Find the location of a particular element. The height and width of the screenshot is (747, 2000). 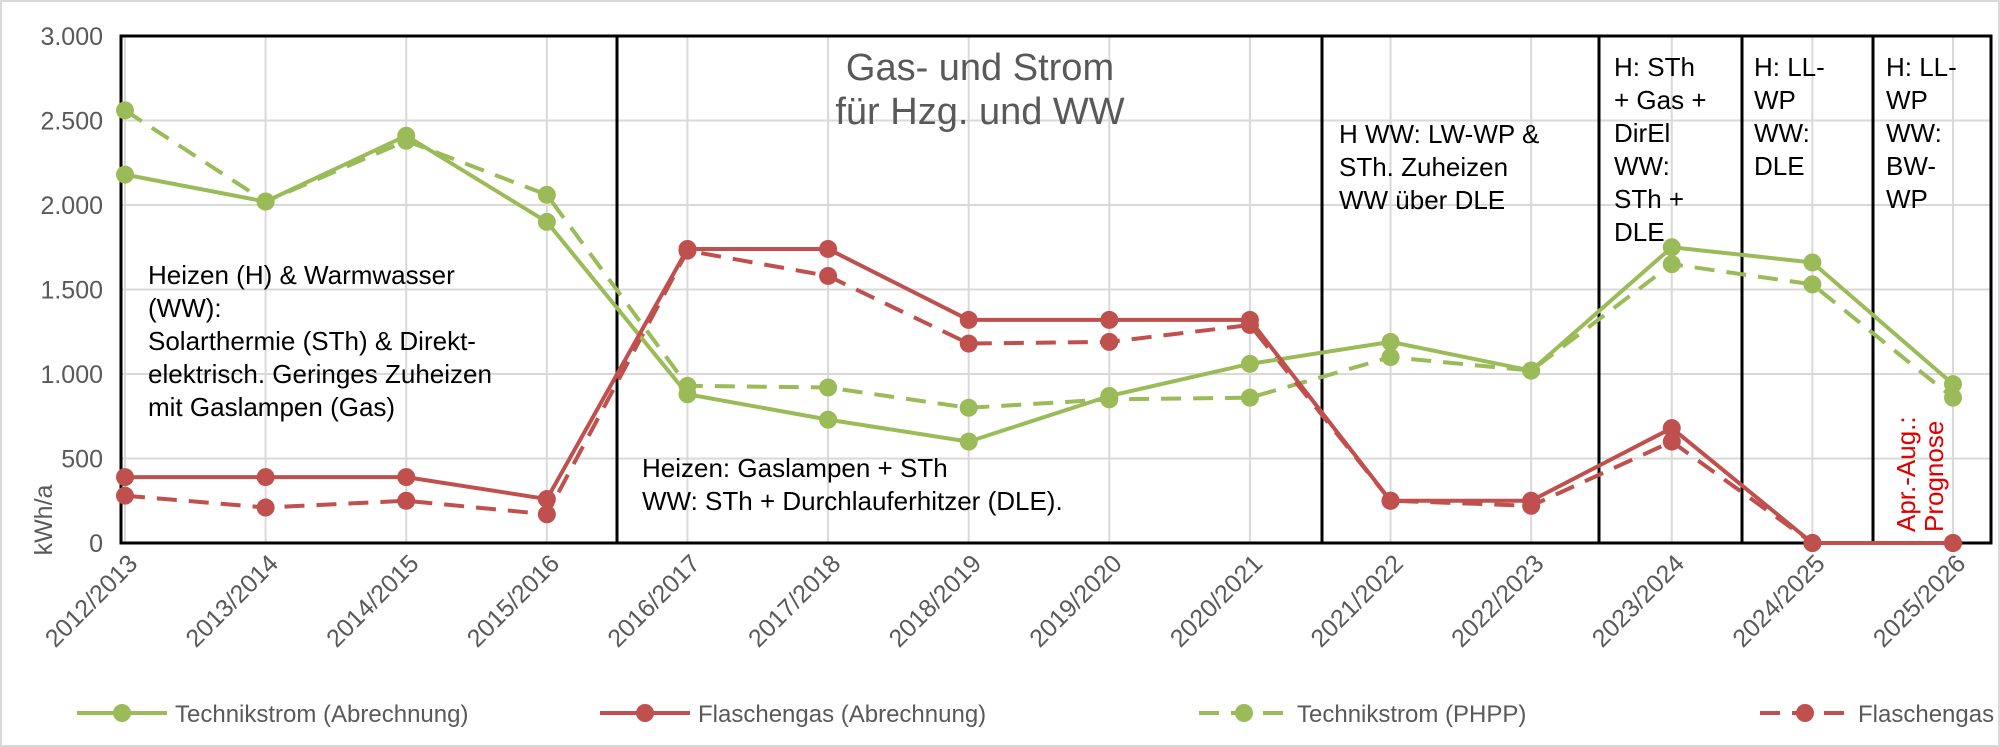

y-tick-label: 500 is located at coordinates (82, 460).